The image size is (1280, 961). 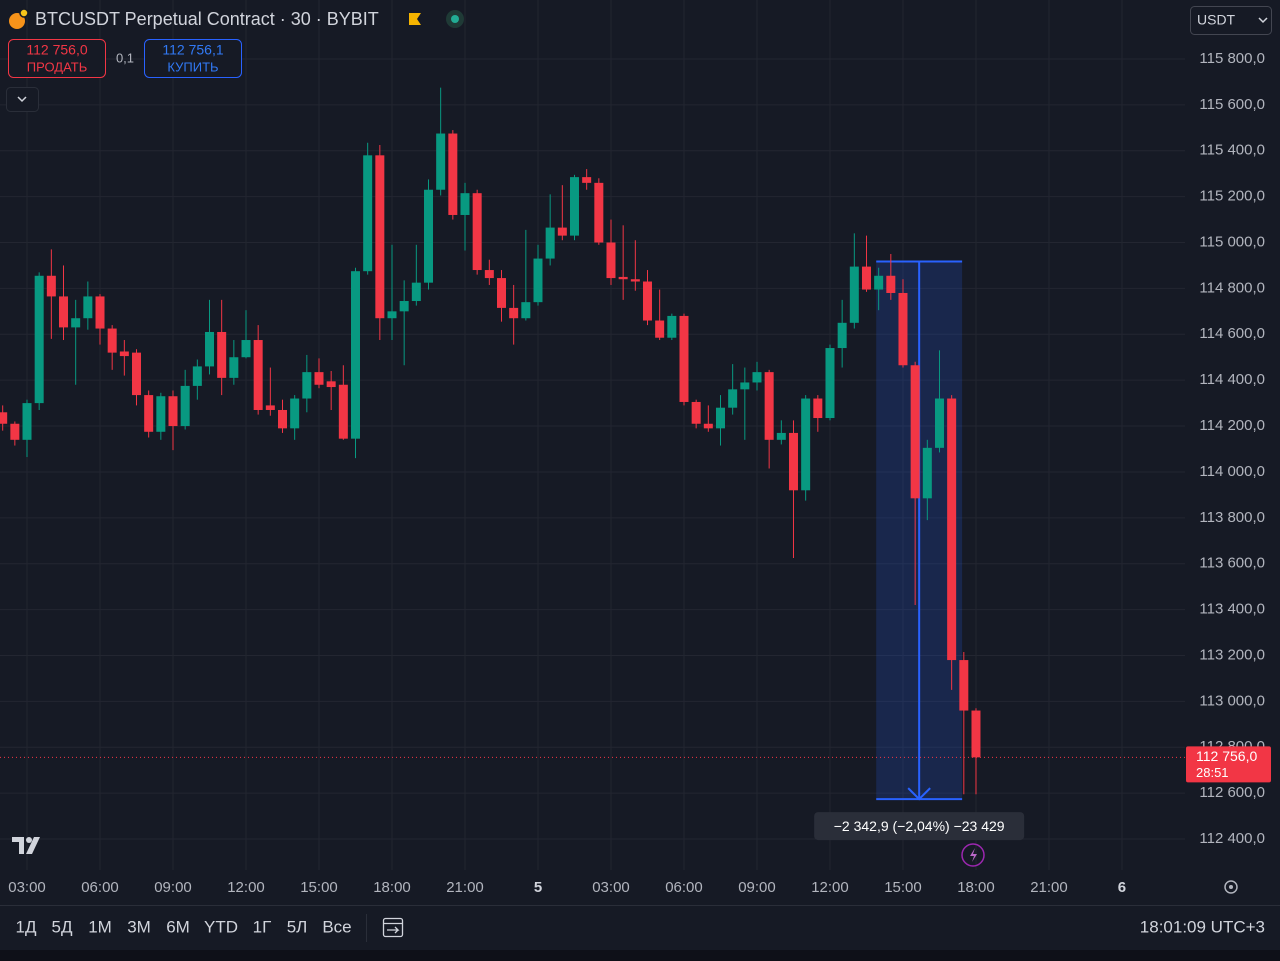 I want to click on y-tick-label: 113 200,0, so click(x=1232, y=654).